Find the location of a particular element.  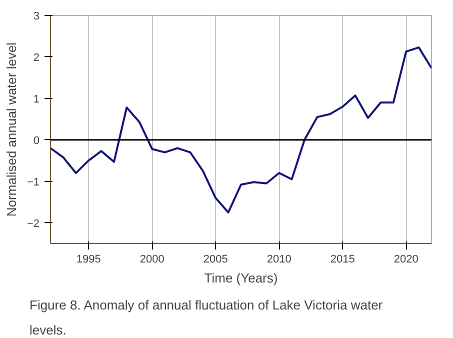

y-tick-label: −2 is located at coordinates (33, 224).